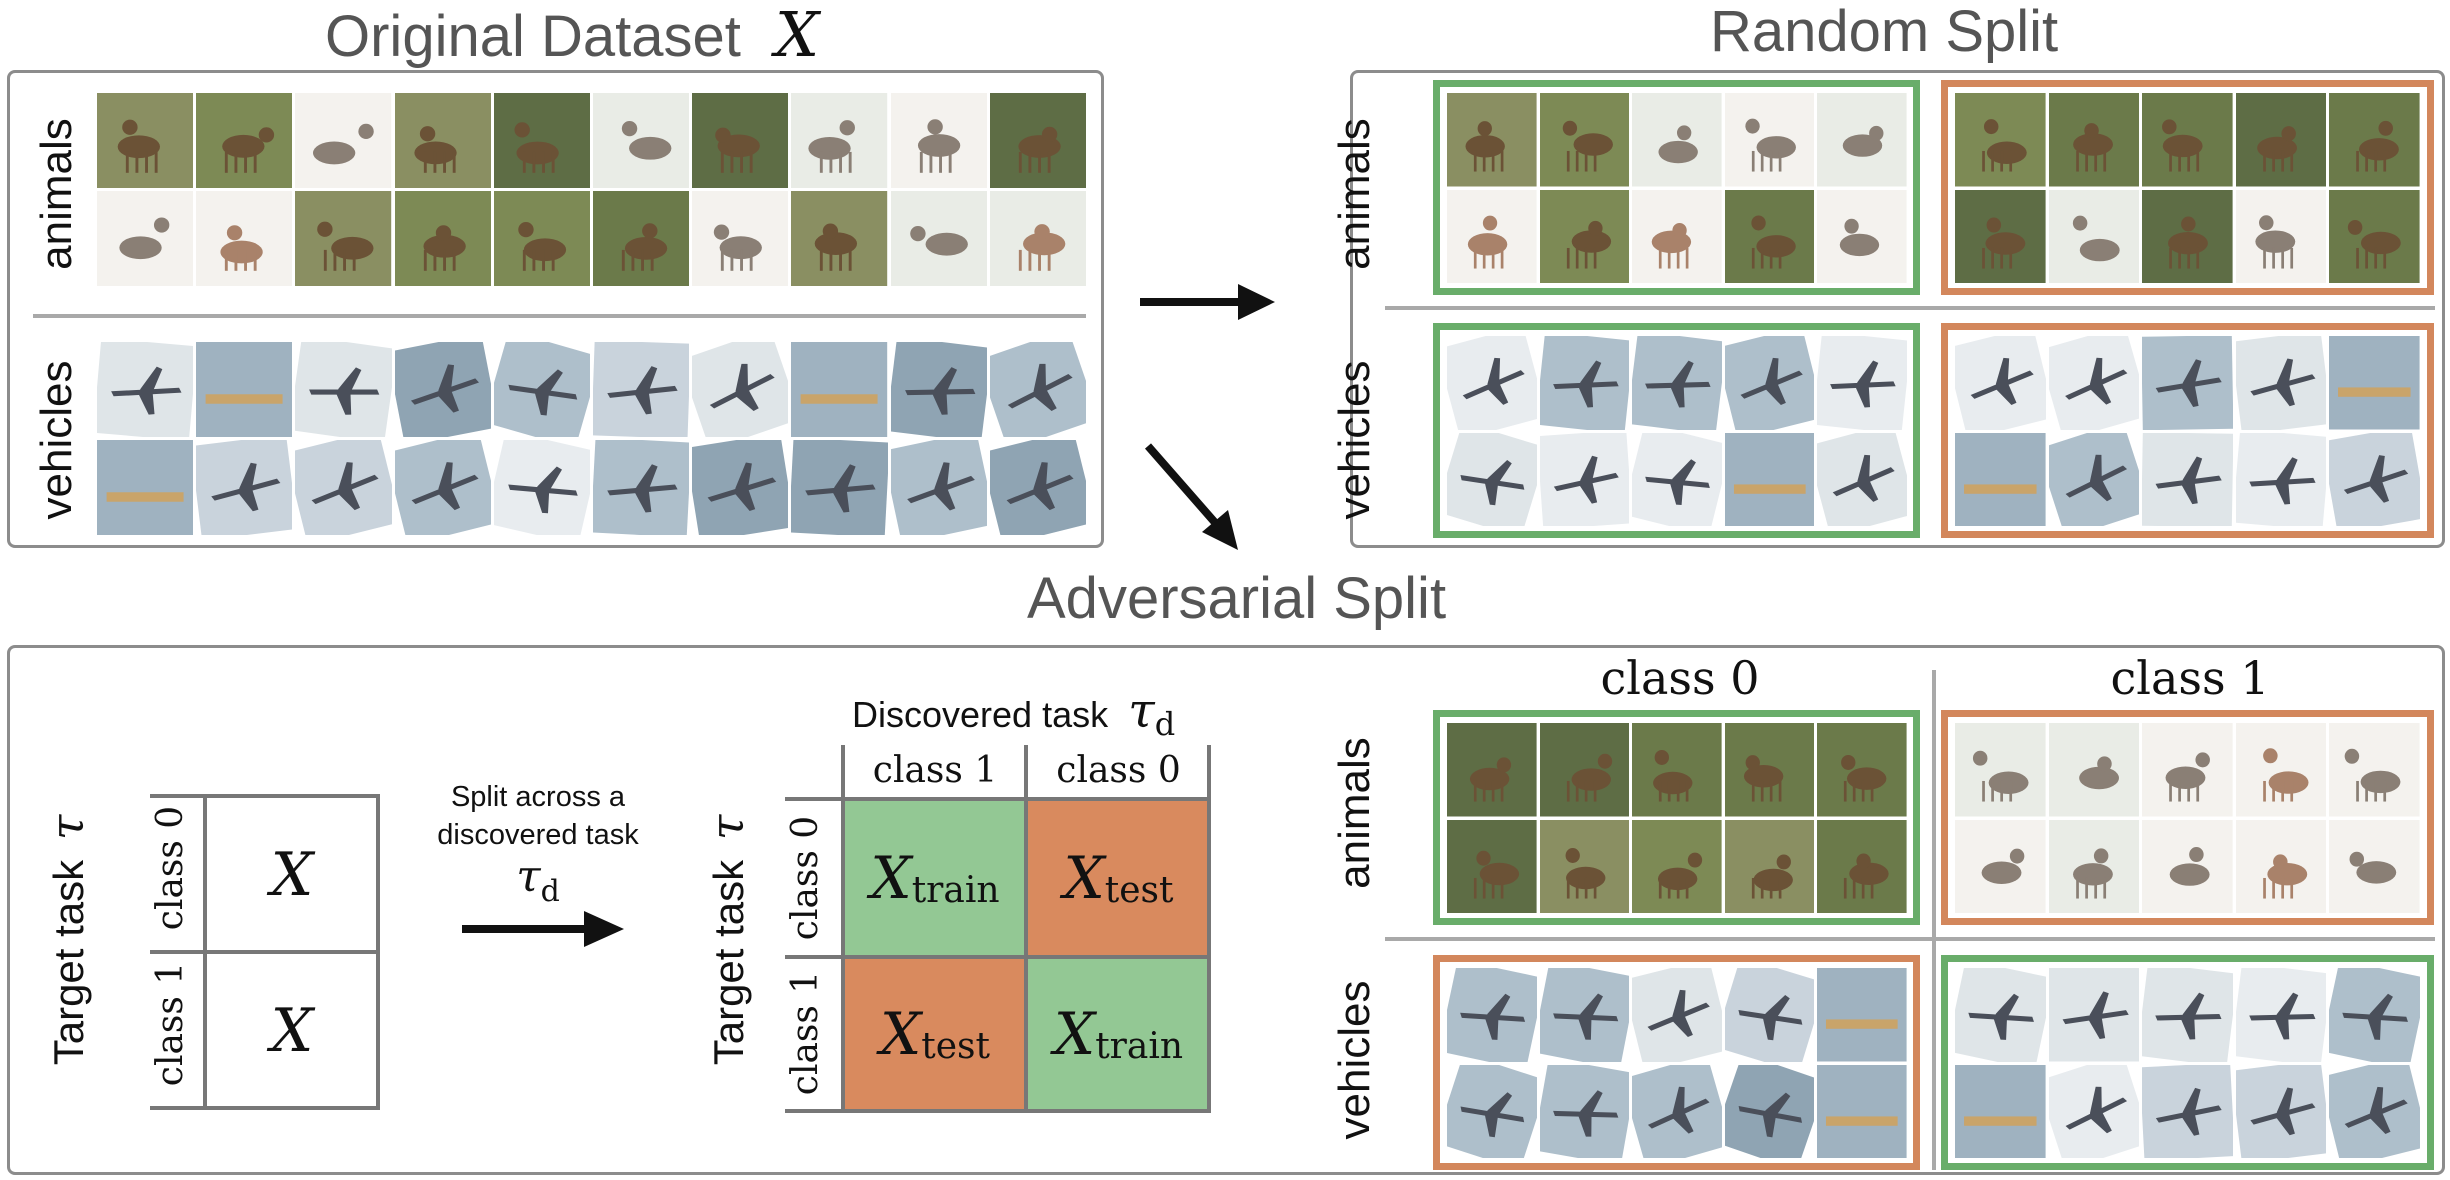  I want to click on adv-vehicles-class0-test-box, so click(1676, 1062).